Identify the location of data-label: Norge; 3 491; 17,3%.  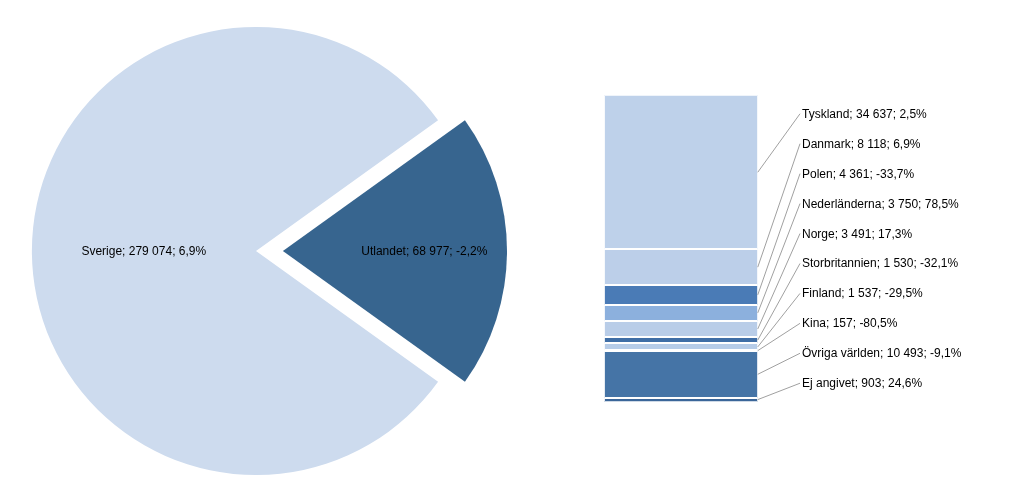
(857, 234).